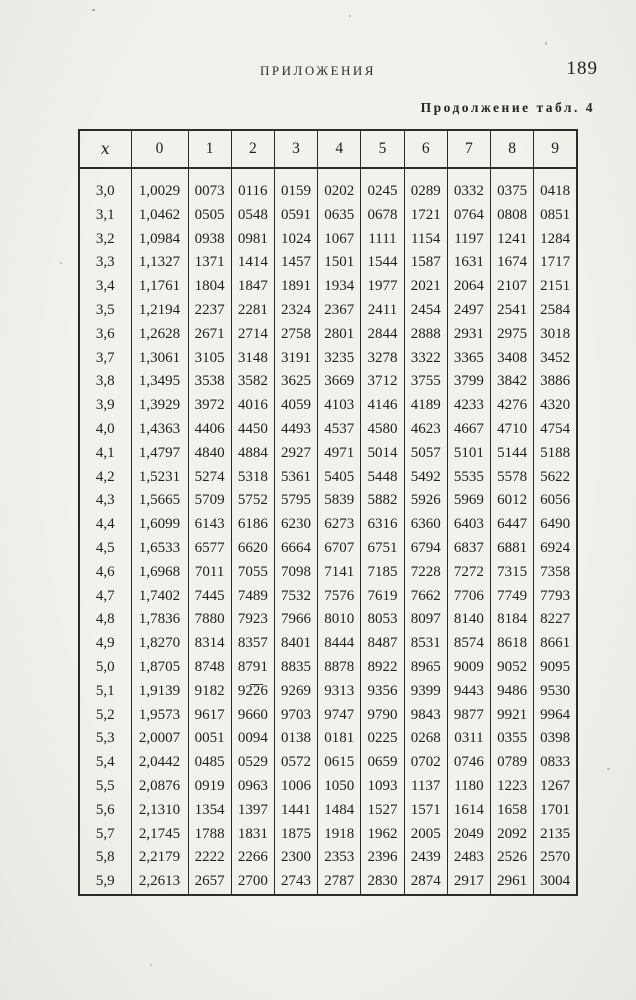  What do you see at coordinates (159, 525) in the screenshot?
I see `cell-value: 1,6099` at bounding box center [159, 525].